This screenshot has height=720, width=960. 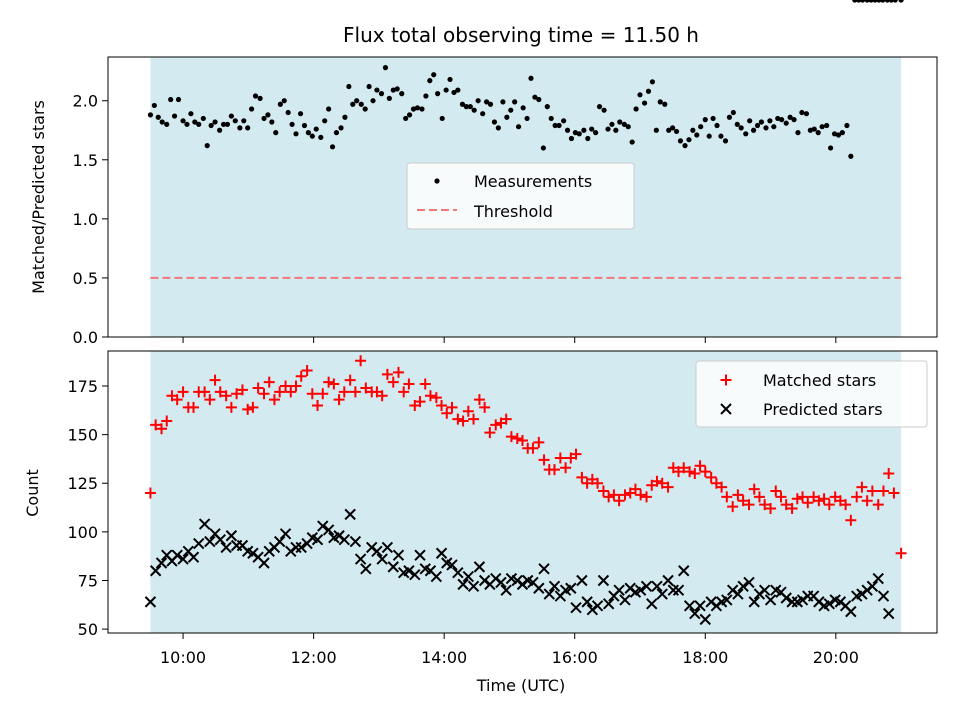 I want to click on legend-label-matched: Matched stars, so click(x=819, y=380).